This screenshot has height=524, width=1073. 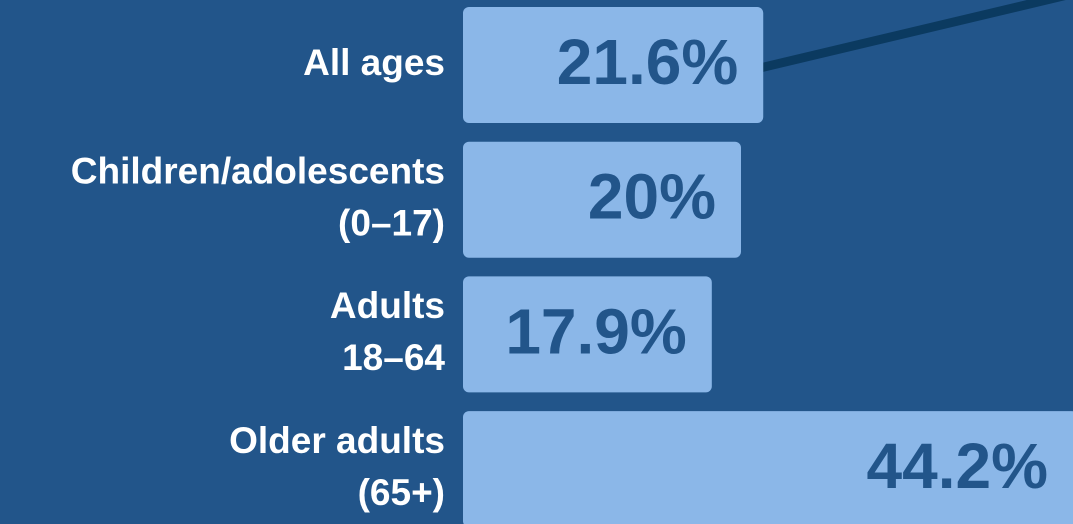 What do you see at coordinates (652, 197) in the screenshot?
I see `value-label: 20%` at bounding box center [652, 197].